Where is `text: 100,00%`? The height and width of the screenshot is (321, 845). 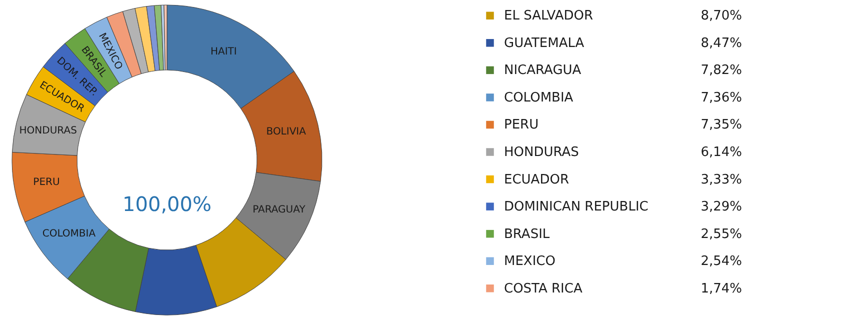
text: 100,00% is located at coordinates (167, 204).